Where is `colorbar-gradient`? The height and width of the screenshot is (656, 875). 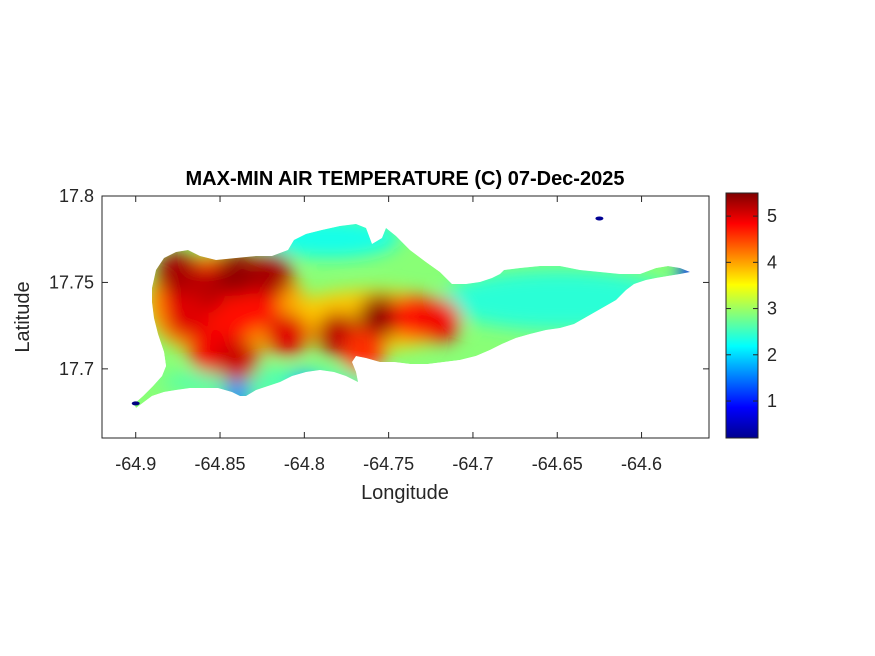
colorbar-gradient is located at coordinates (742, 315).